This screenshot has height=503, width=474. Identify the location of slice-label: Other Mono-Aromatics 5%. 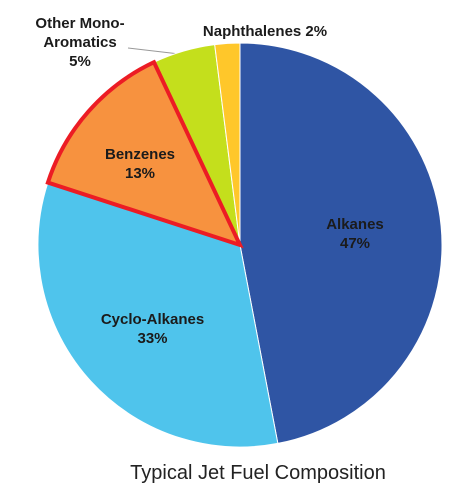
(80, 42).